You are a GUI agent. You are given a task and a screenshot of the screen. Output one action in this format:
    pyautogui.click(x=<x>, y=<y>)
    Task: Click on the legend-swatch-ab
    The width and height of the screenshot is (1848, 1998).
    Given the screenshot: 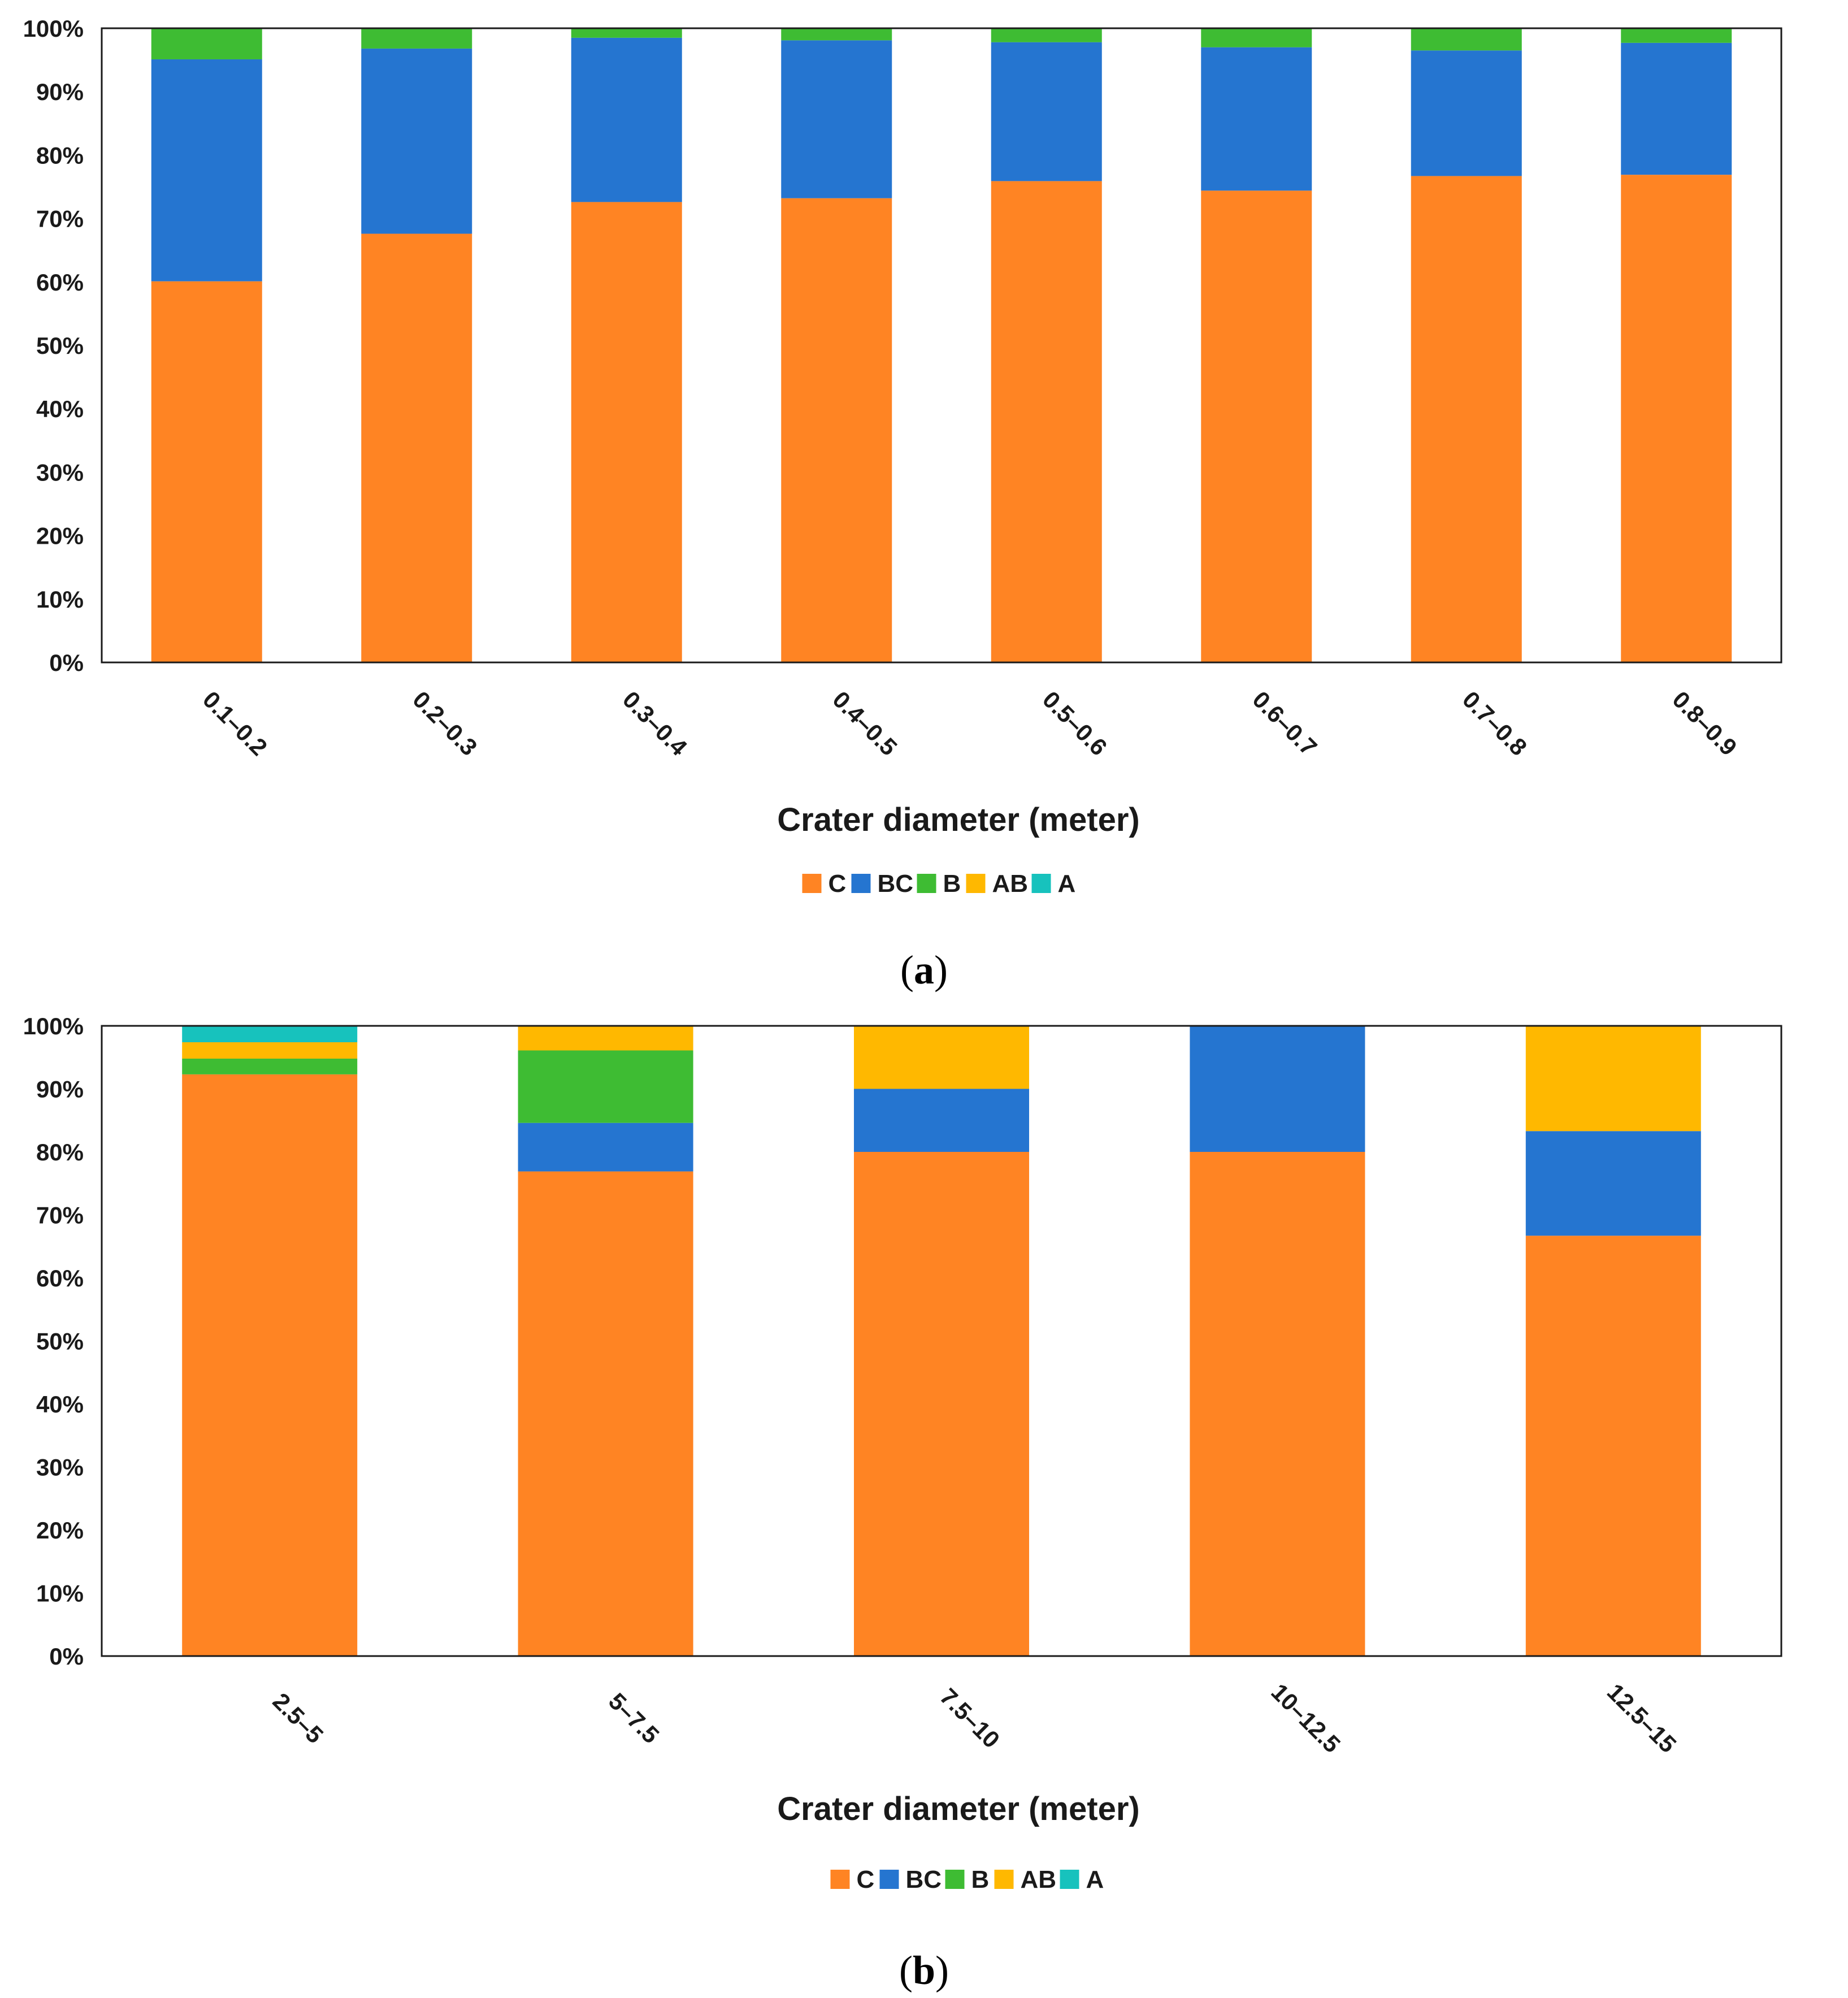 What is the action you would take?
    pyautogui.click(x=976, y=884)
    